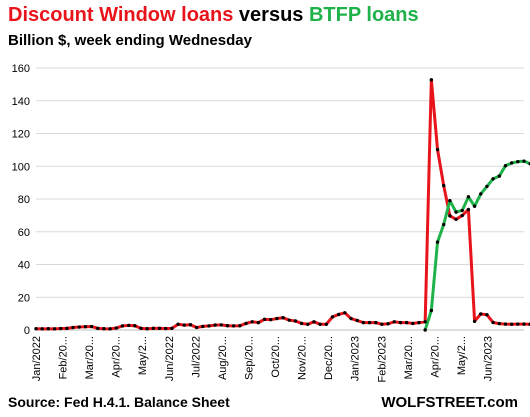  What do you see at coordinates (21, 69) in the screenshot?
I see `y-tick-label: 160` at bounding box center [21, 69].